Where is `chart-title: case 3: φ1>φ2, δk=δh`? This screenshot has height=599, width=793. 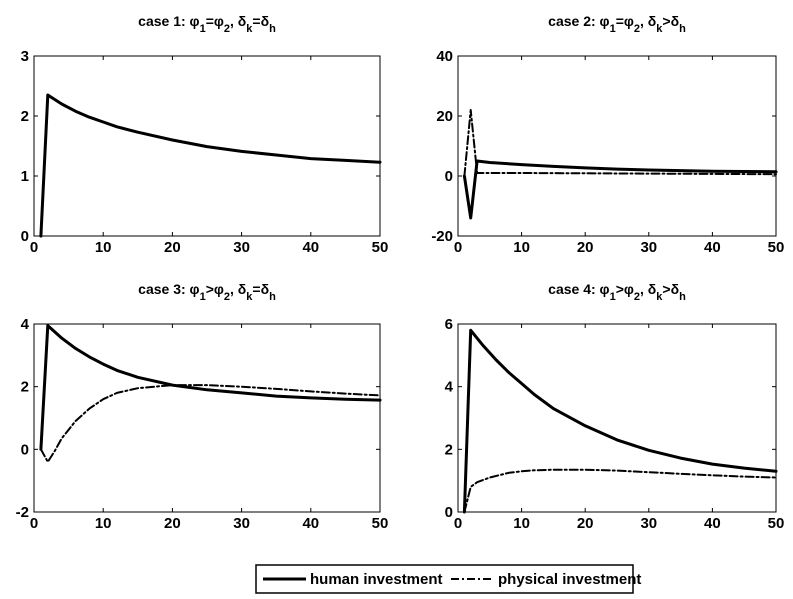
chart-title: case 3: φ1>φ2, δk=δh is located at coordinates (207, 292).